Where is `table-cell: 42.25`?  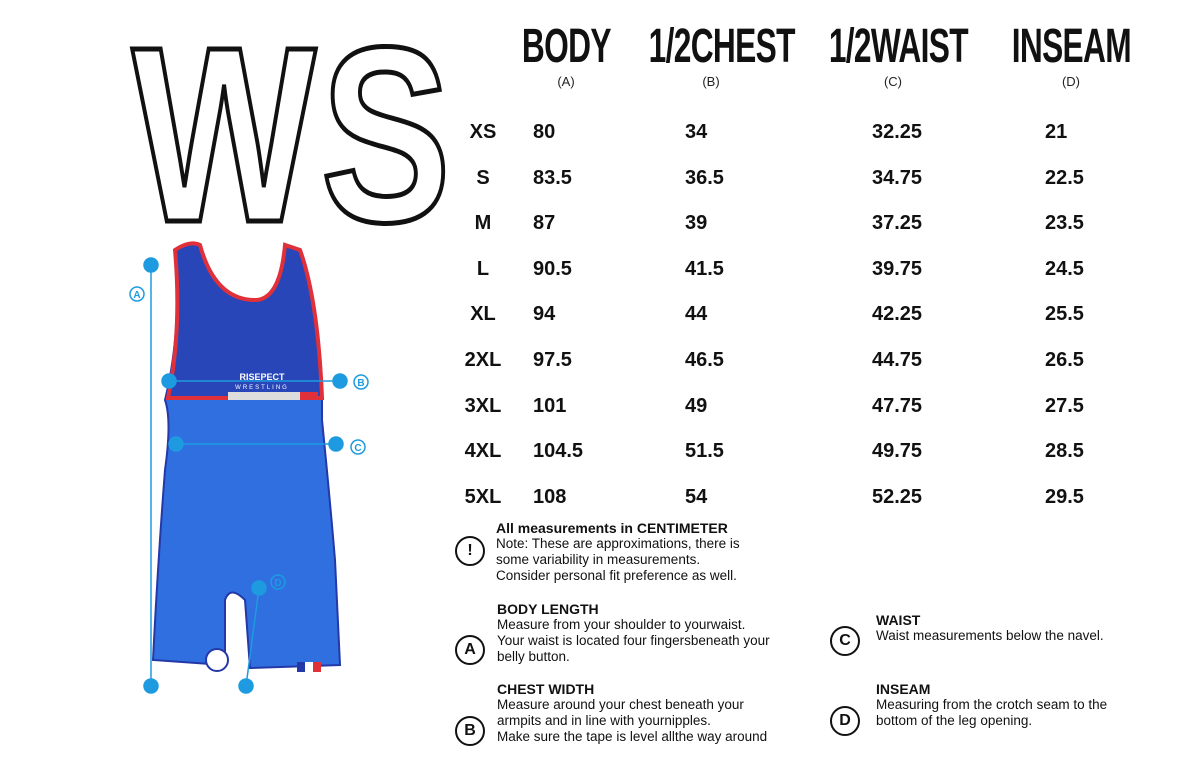 table-cell: 42.25 is located at coordinates (897, 314).